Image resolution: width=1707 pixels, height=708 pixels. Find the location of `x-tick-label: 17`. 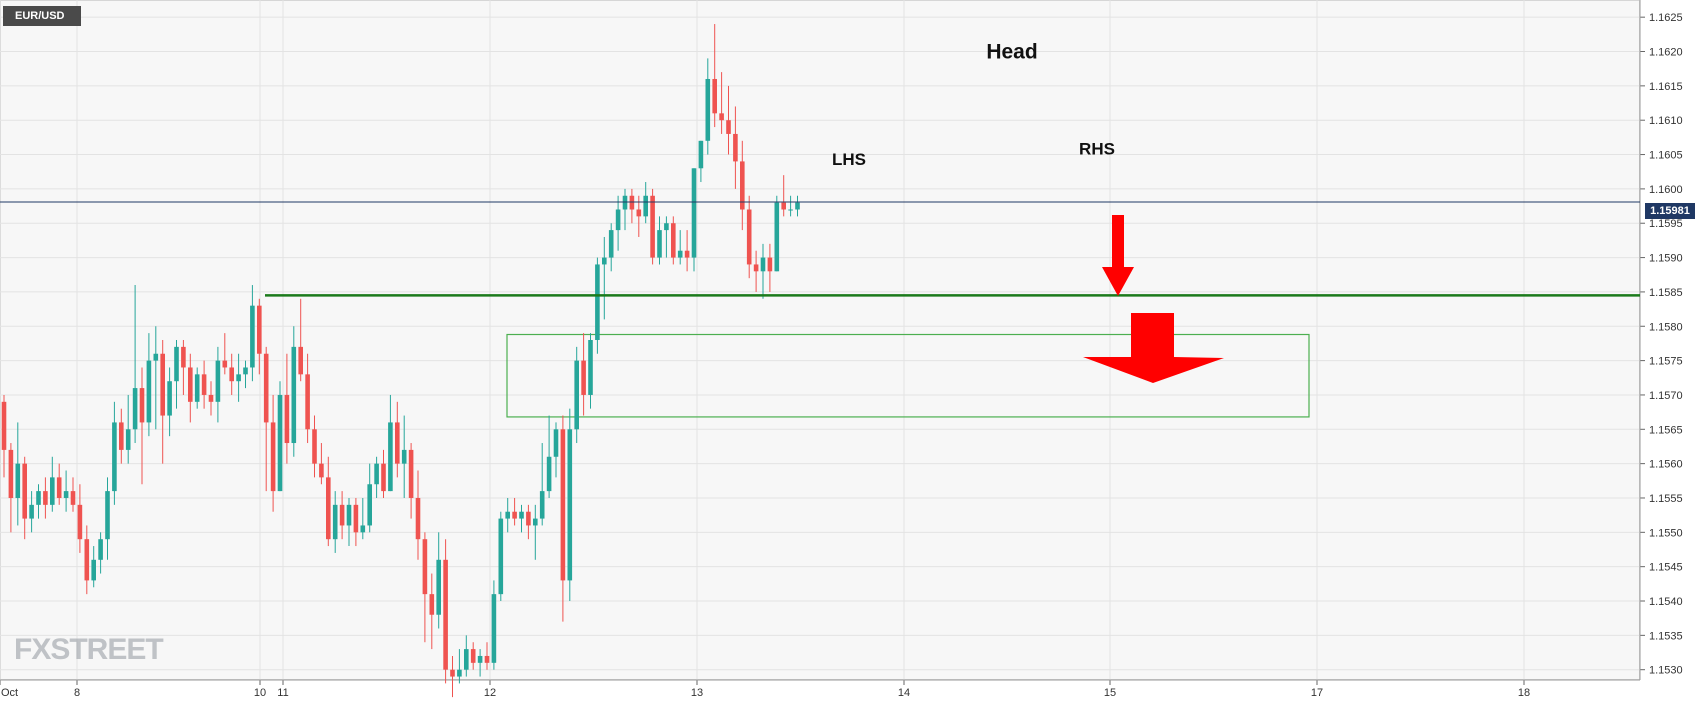

x-tick-label: 17 is located at coordinates (1317, 693).